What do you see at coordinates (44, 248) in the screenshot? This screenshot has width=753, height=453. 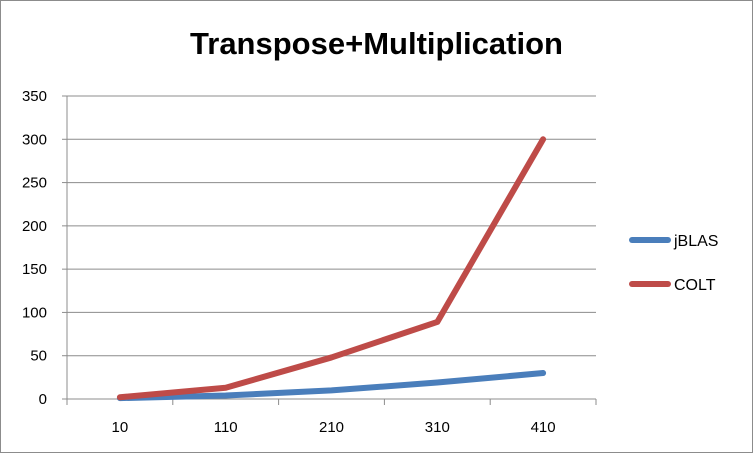 I see `y-axis-ticks: 0 50 100 150 200 250 300 350` at bounding box center [44, 248].